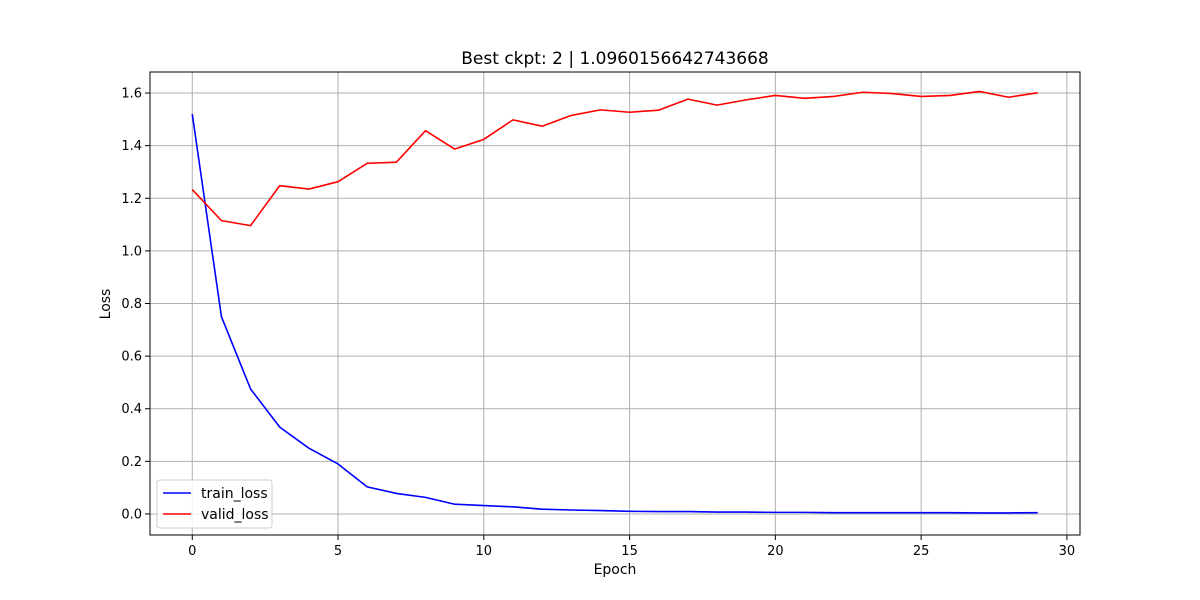 The width and height of the screenshot is (1200, 600). What do you see at coordinates (629, 551) in the screenshot?
I see `x-tick-label: 15` at bounding box center [629, 551].